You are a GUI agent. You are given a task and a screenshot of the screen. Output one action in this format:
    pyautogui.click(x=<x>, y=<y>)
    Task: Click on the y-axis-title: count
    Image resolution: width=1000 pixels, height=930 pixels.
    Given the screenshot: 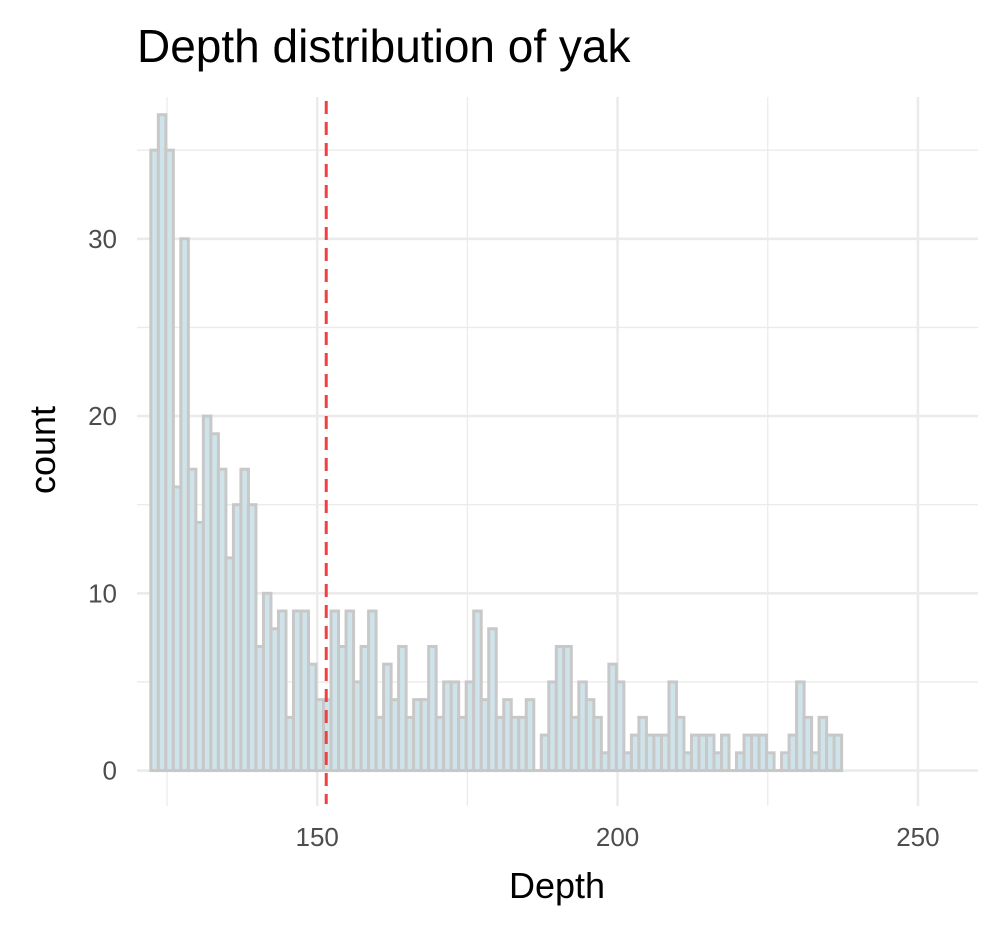 What is the action you would take?
    pyautogui.click(x=42, y=450)
    